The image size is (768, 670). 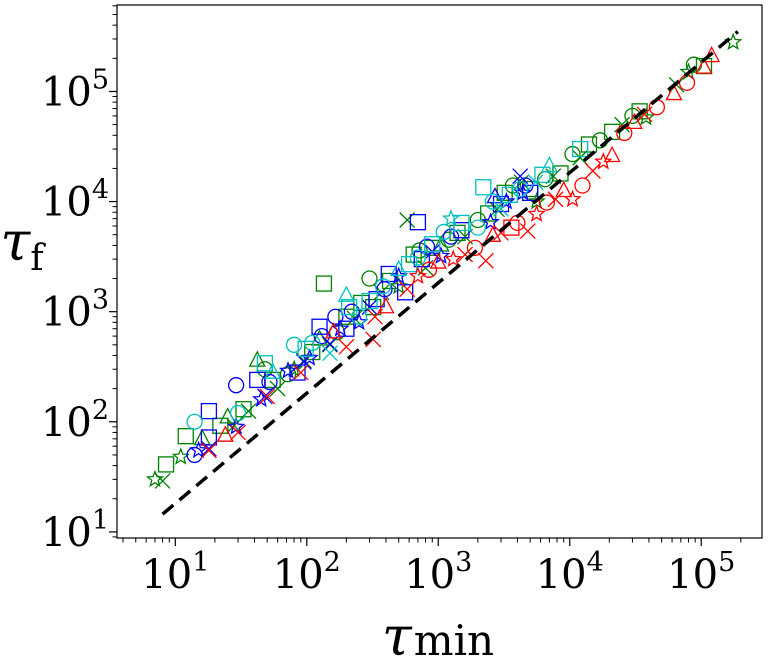 What do you see at coordinates (701, 572) in the screenshot?
I see `x-tick-label: 105` at bounding box center [701, 572].